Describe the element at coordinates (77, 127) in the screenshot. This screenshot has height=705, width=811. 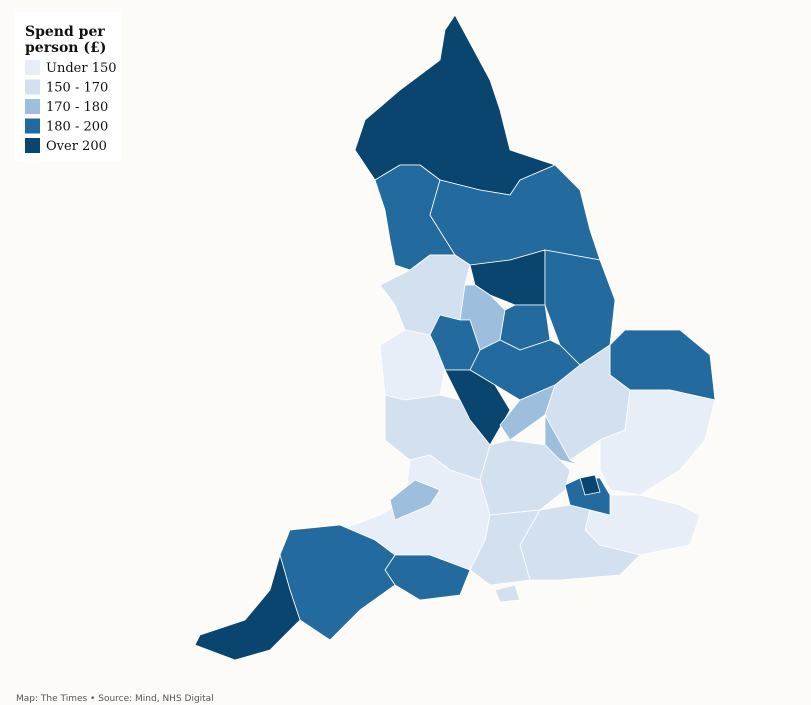
I see `legend-label: 180 - 200` at that location.